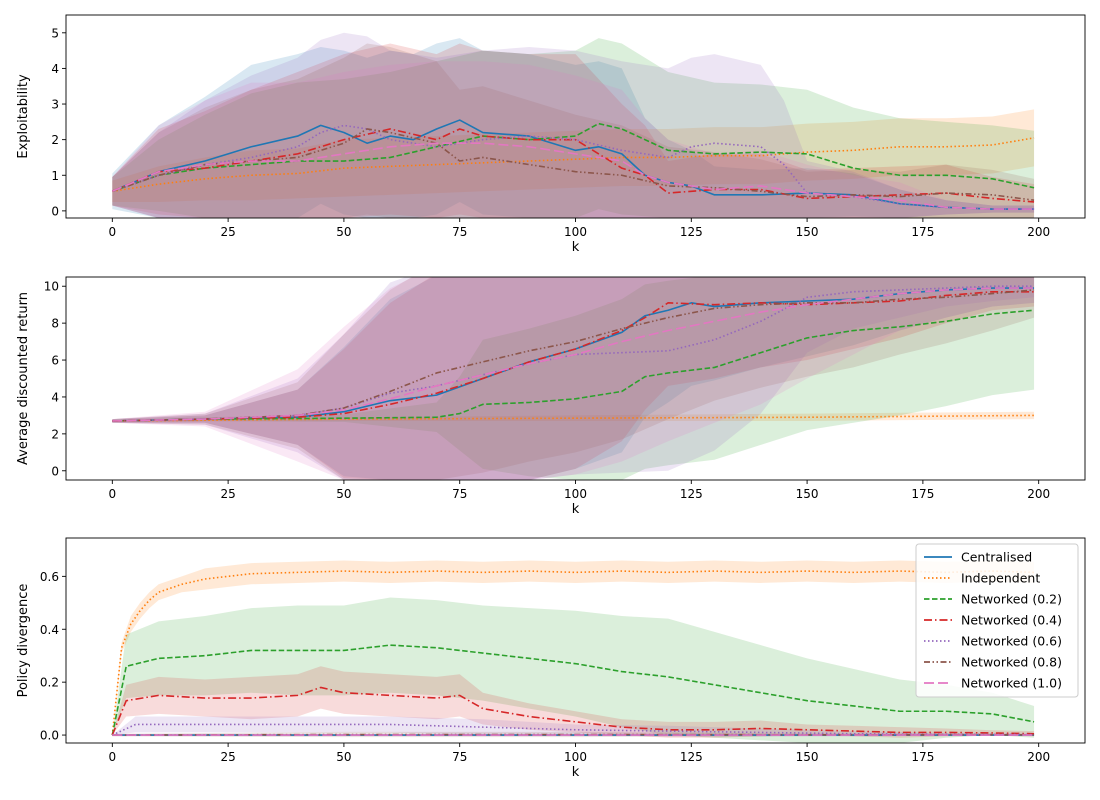  I want to click on legend-label-networked-1-0: Networked (1.0), so click(1011, 683).